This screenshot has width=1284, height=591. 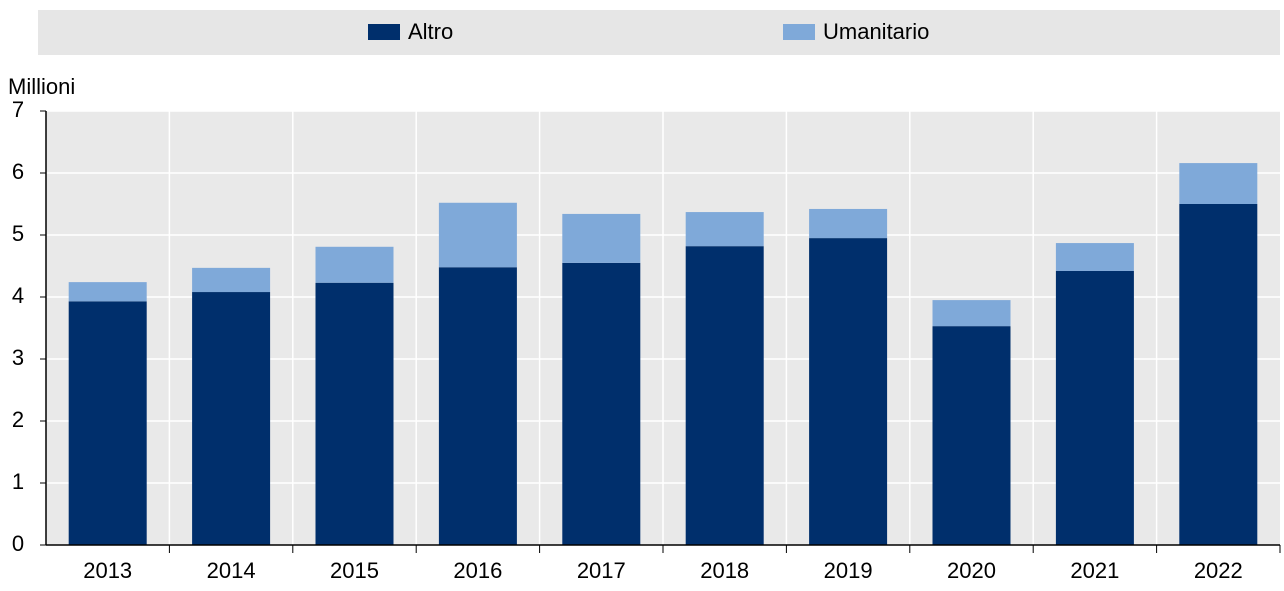 I want to click on y-tick-label: 2, so click(x=18, y=419).